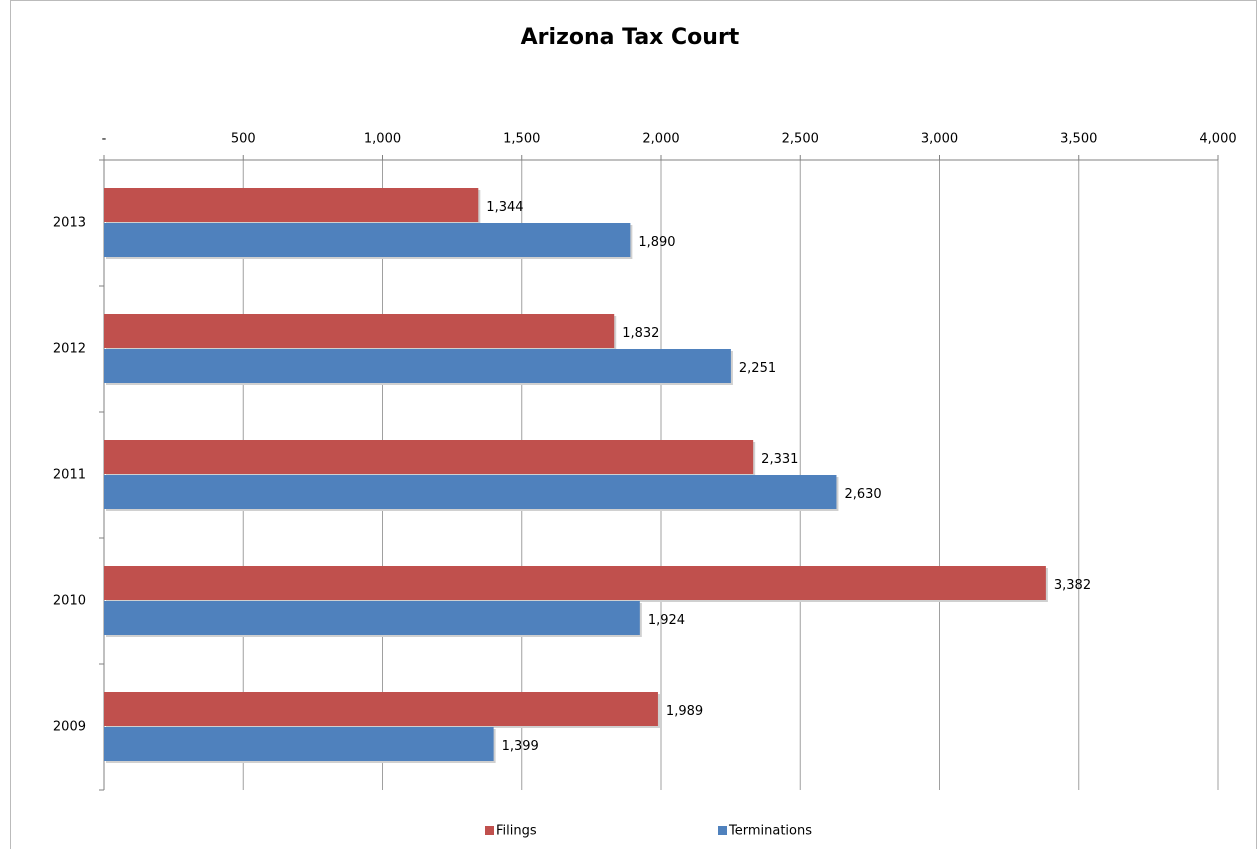 Image resolution: width=1257 pixels, height=849 pixels. I want to click on data-label: 2,630, so click(862, 494).